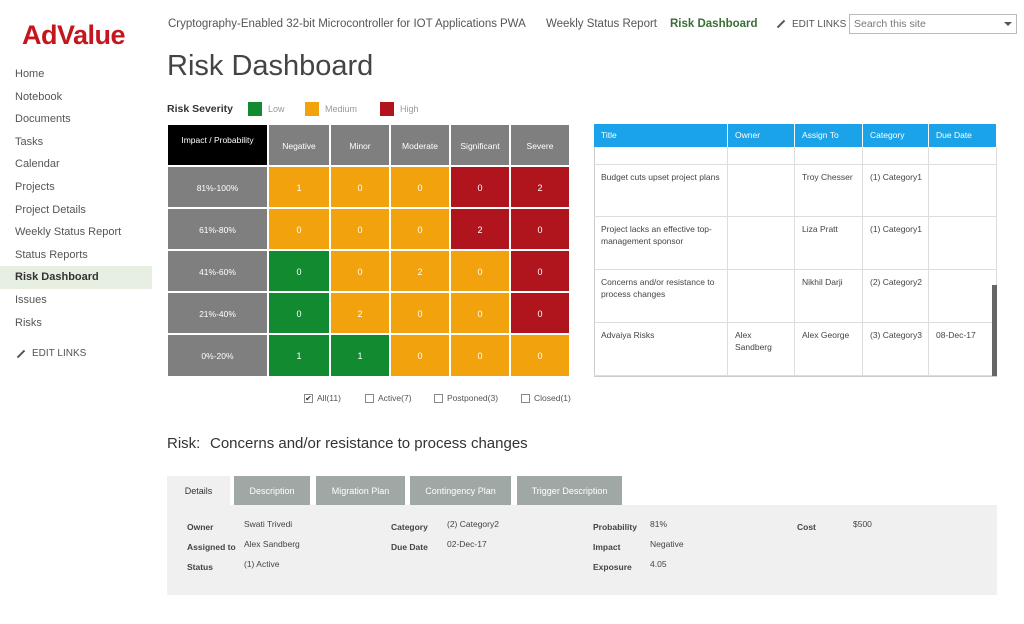 The image size is (1024, 624). Describe the element at coordinates (50, 209) in the screenshot. I see `side-nav-link: Project Details` at that location.